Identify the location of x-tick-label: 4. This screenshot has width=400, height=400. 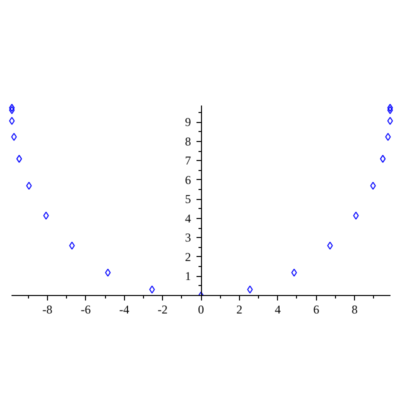
(277, 309).